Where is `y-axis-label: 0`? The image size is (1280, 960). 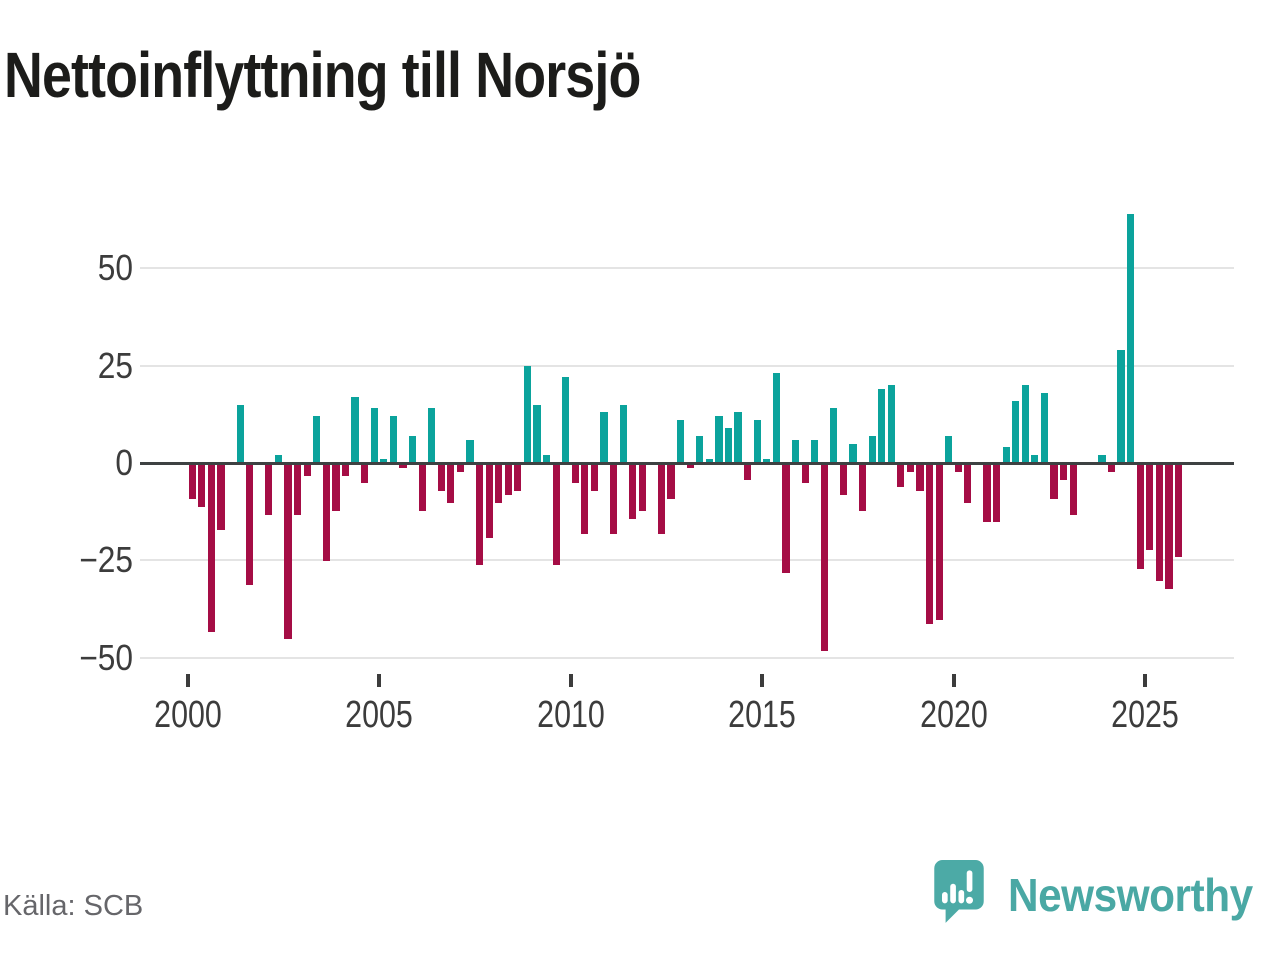
y-axis-label: 0 is located at coordinates (124, 462).